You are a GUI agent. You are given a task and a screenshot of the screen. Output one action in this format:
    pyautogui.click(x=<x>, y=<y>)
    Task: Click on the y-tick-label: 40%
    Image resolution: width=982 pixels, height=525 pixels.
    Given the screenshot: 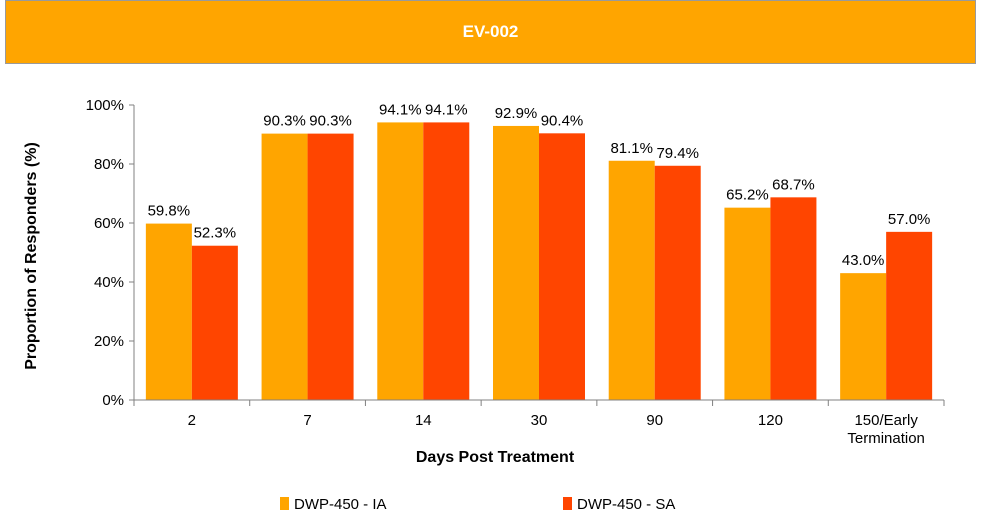 What is the action you would take?
    pyautogui.click(x=109, y=282)
    